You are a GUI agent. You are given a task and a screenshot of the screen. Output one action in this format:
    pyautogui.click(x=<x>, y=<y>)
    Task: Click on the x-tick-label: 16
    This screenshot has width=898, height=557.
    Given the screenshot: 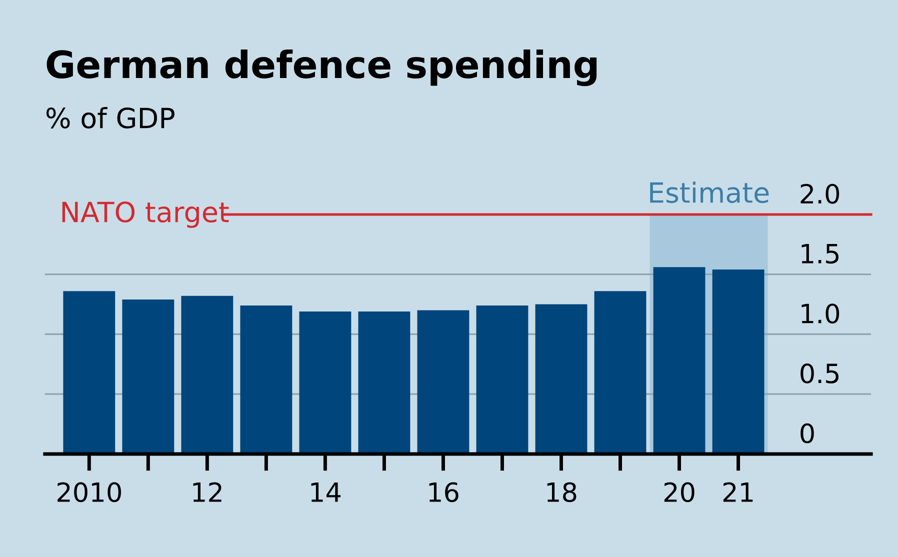 What is the action you would take?
    pyautogui.click(x=443, y=492)
    